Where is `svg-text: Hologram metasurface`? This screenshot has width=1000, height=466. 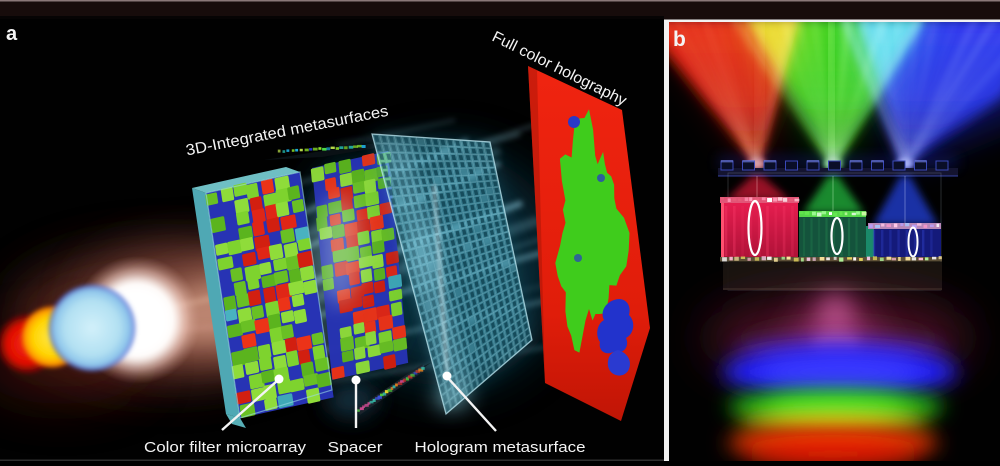
svg-text: Hologram metasurface is located at coordinates (500, 447).